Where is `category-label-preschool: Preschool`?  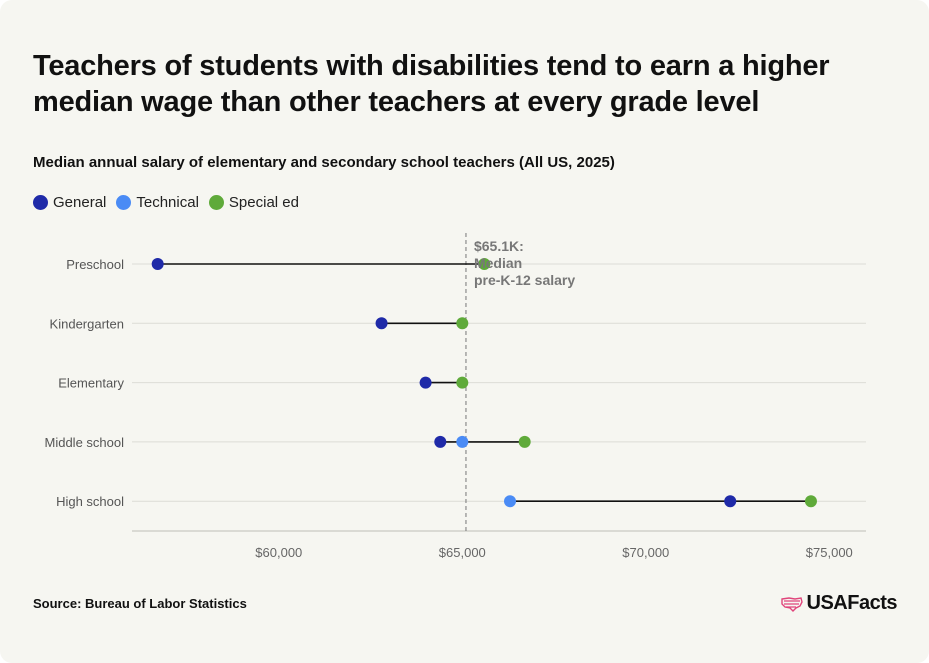
category-label-preschool: Preschool is located at coordinates (95, 264).